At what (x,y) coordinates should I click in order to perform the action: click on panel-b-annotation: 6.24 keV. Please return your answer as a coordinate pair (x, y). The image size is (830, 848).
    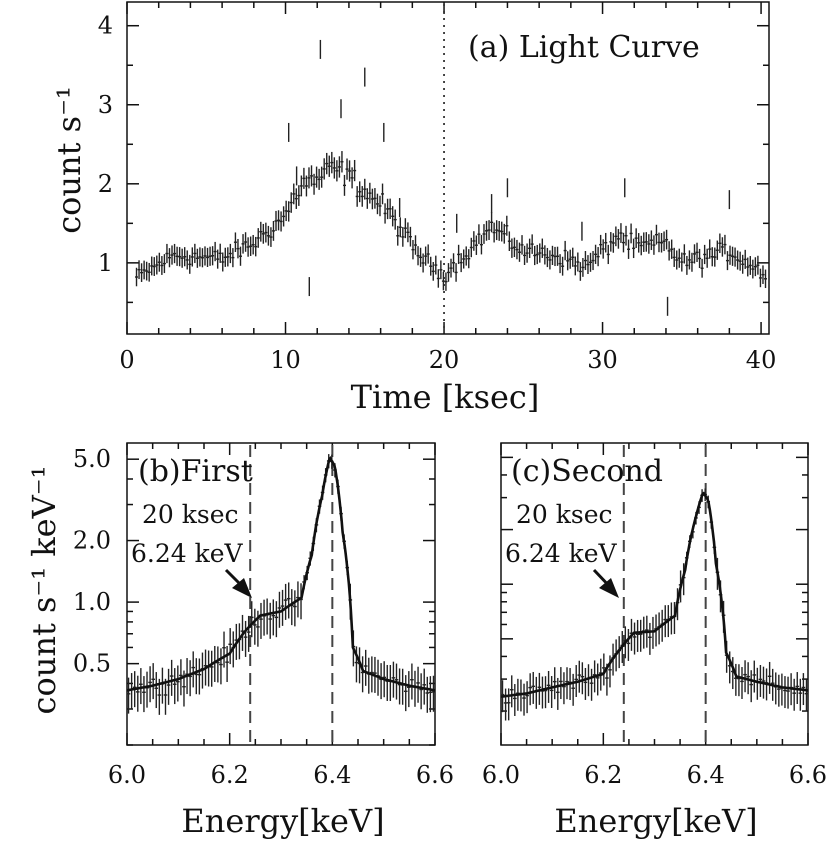
    Looking at the image, I should click on (187, 553).